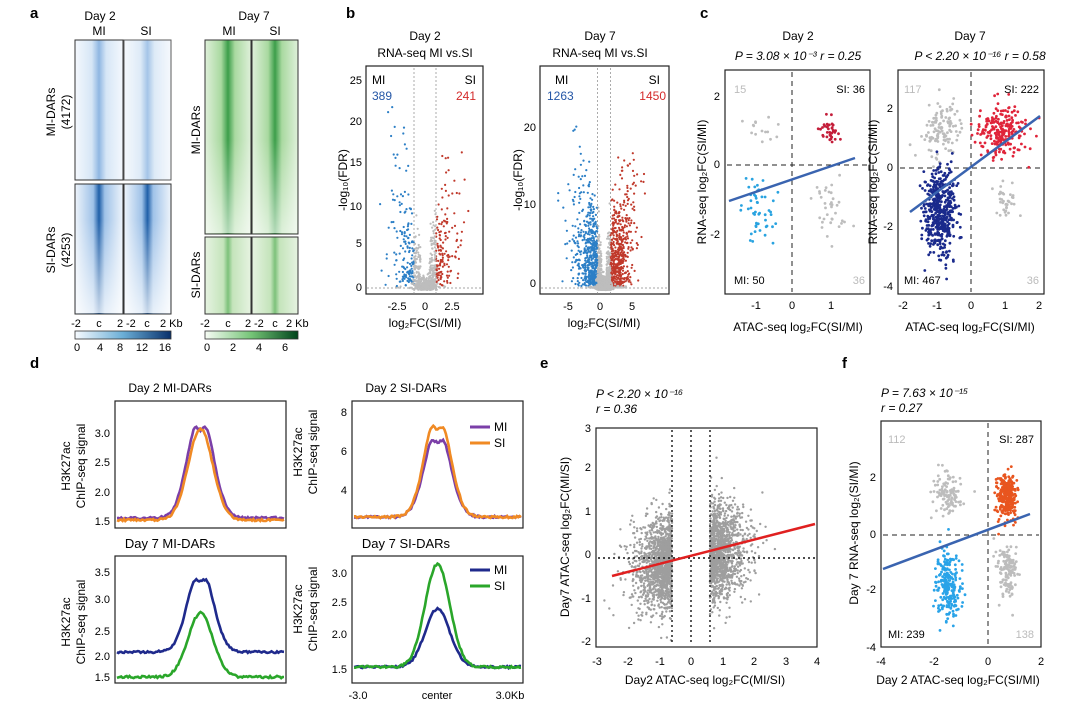  Describe the element at coordinates (604, 181) in the screenshot. I see `volcano-day7-points` at that location.